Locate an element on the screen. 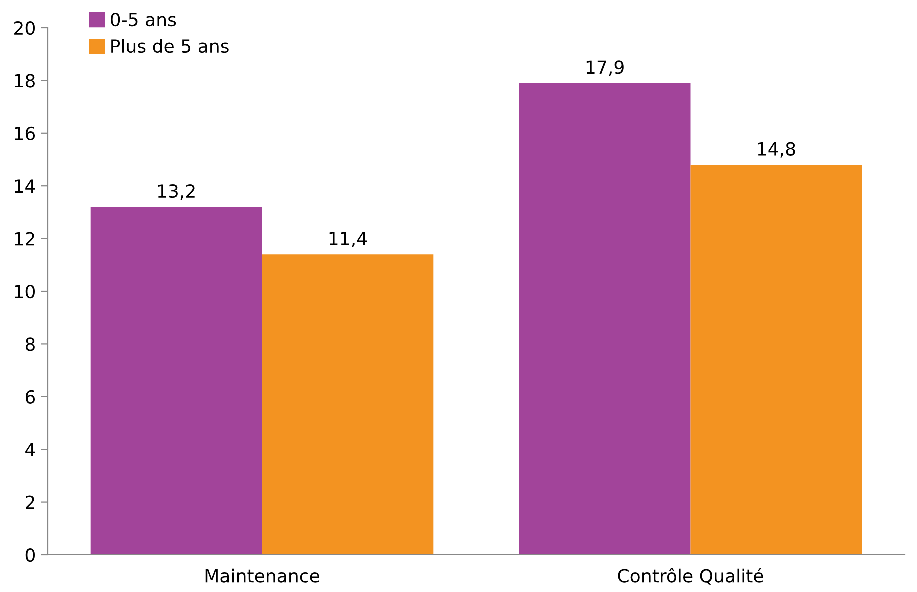 The width and height of the screenshot is (917, 592). y-tick-label: 6 is located at coordinates (31, 397).